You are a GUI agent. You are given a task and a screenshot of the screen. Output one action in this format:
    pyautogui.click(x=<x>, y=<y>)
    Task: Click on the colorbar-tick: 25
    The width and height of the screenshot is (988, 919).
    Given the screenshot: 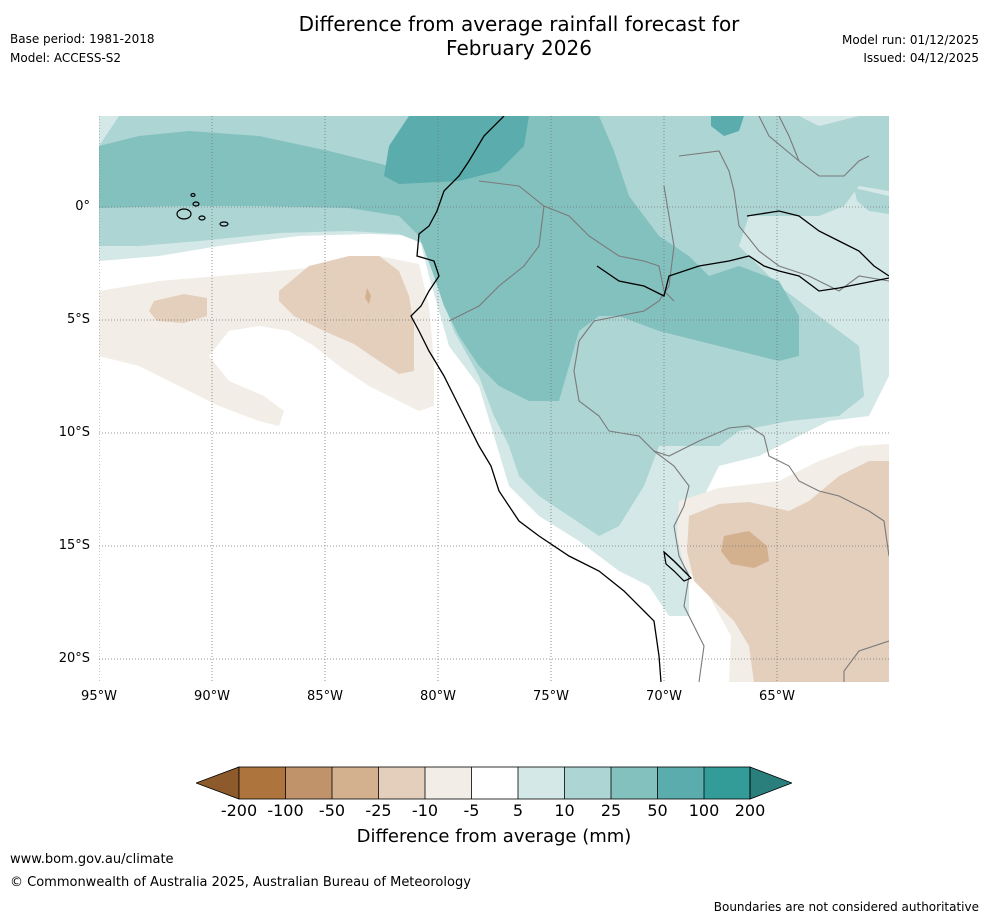 What is the action you would take?
    pyautogui.click(x=611, y=810)
    